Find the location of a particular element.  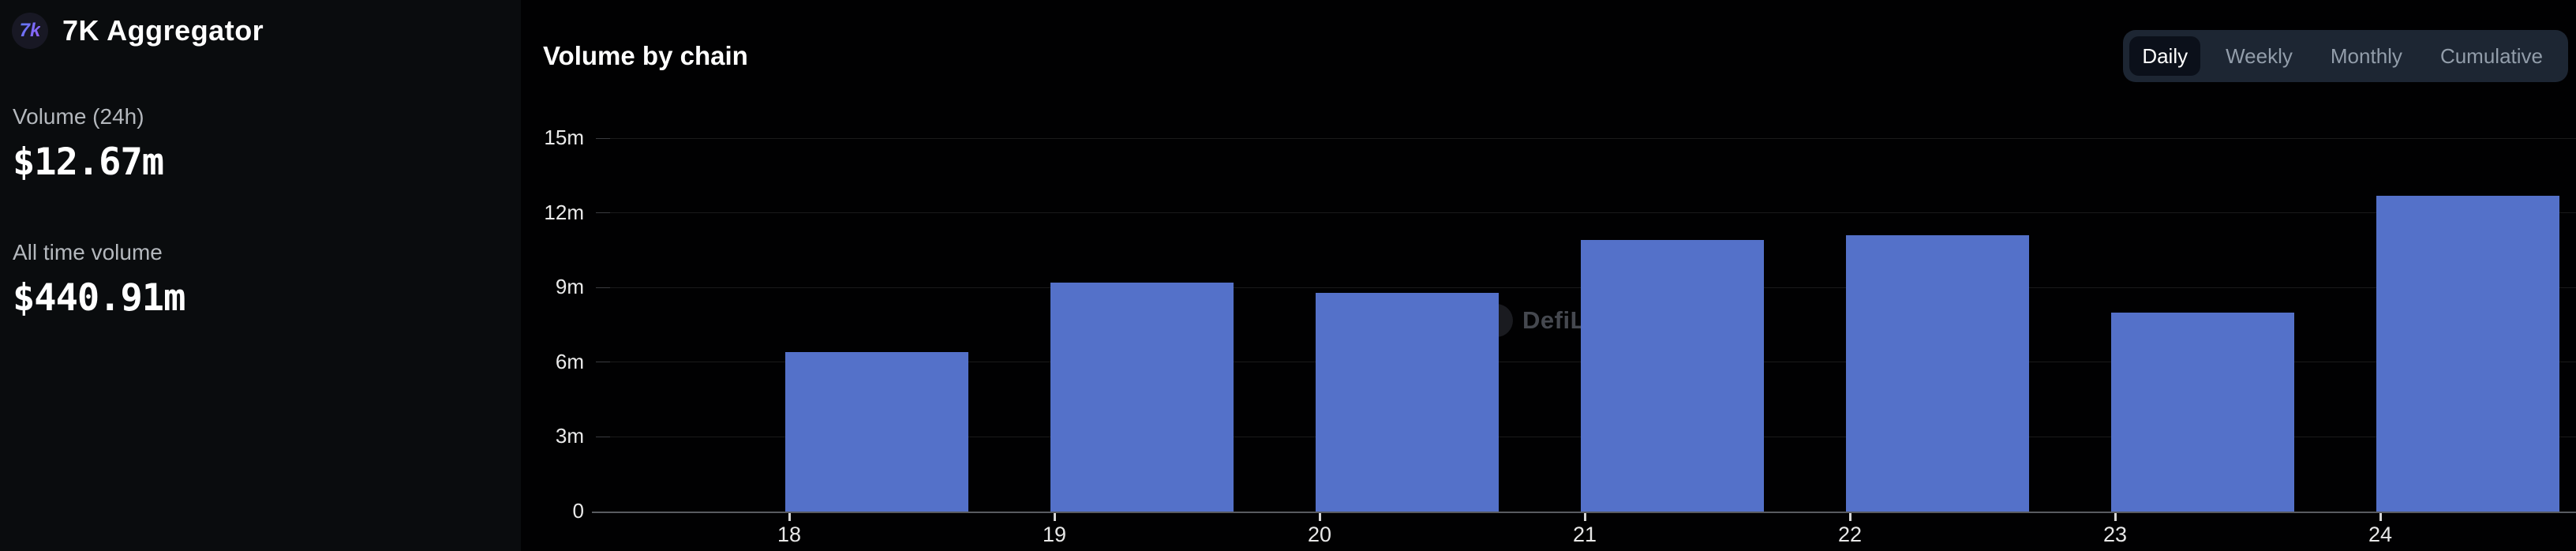

protocol-brand: 7k 7K Aggregator is located at coordinates (138, 31).